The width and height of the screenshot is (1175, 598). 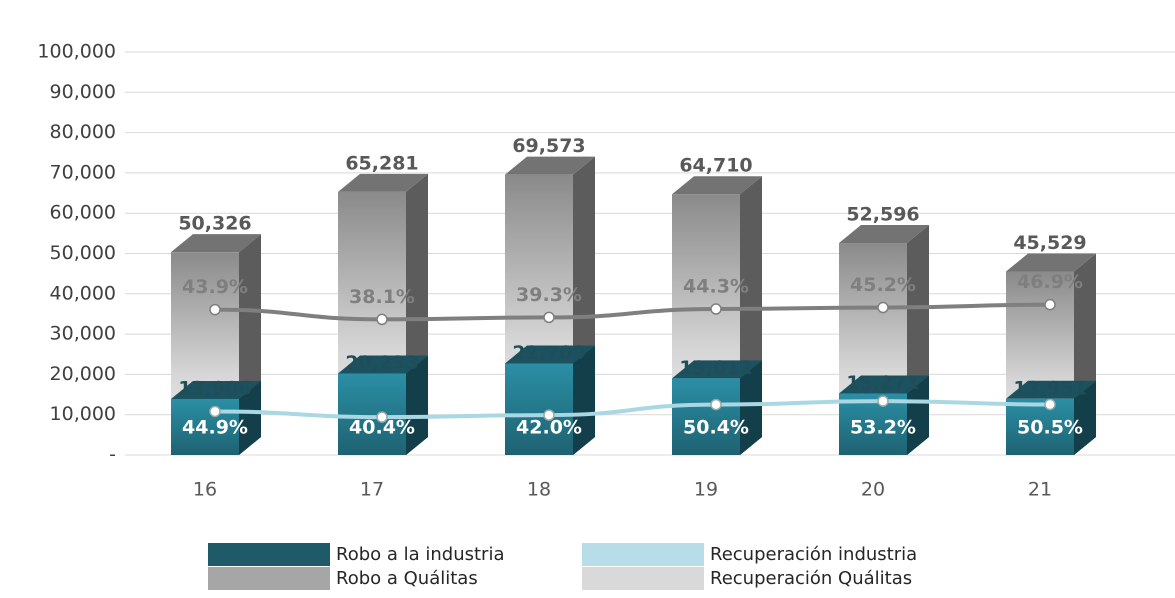 I want to click on legend-label: Robo a Quálitas, so click(x=407, y=578).